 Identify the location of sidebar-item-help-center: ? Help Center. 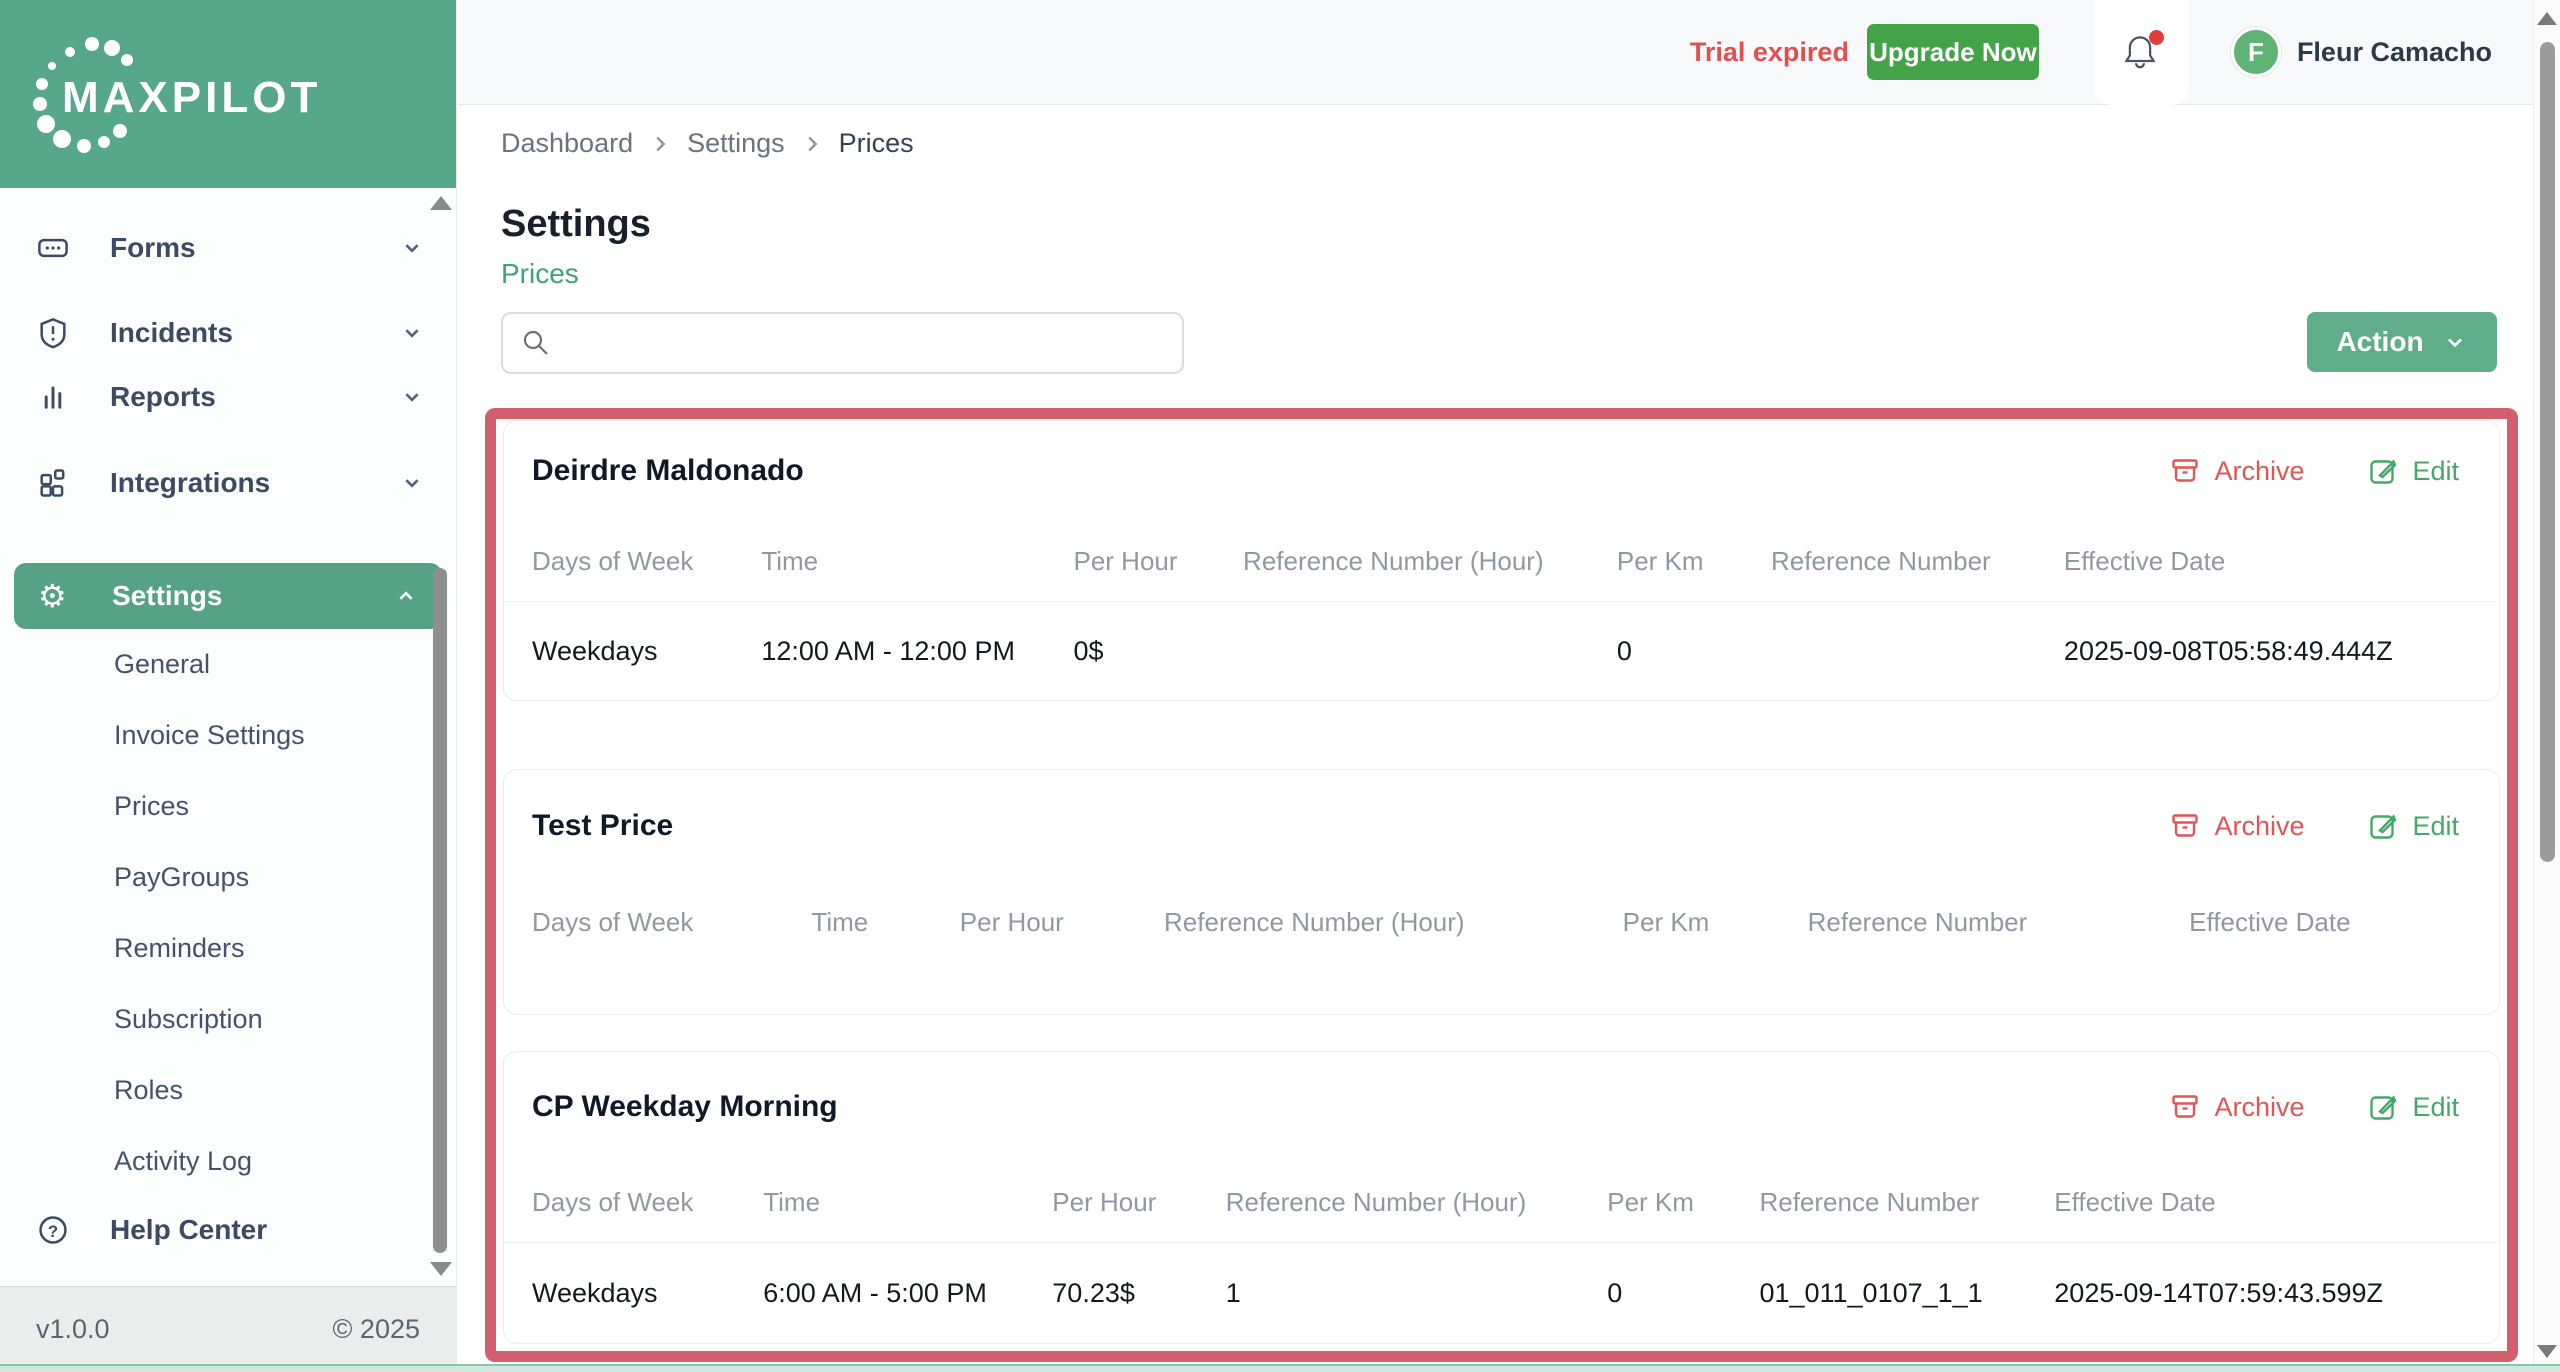
(228, 1230).